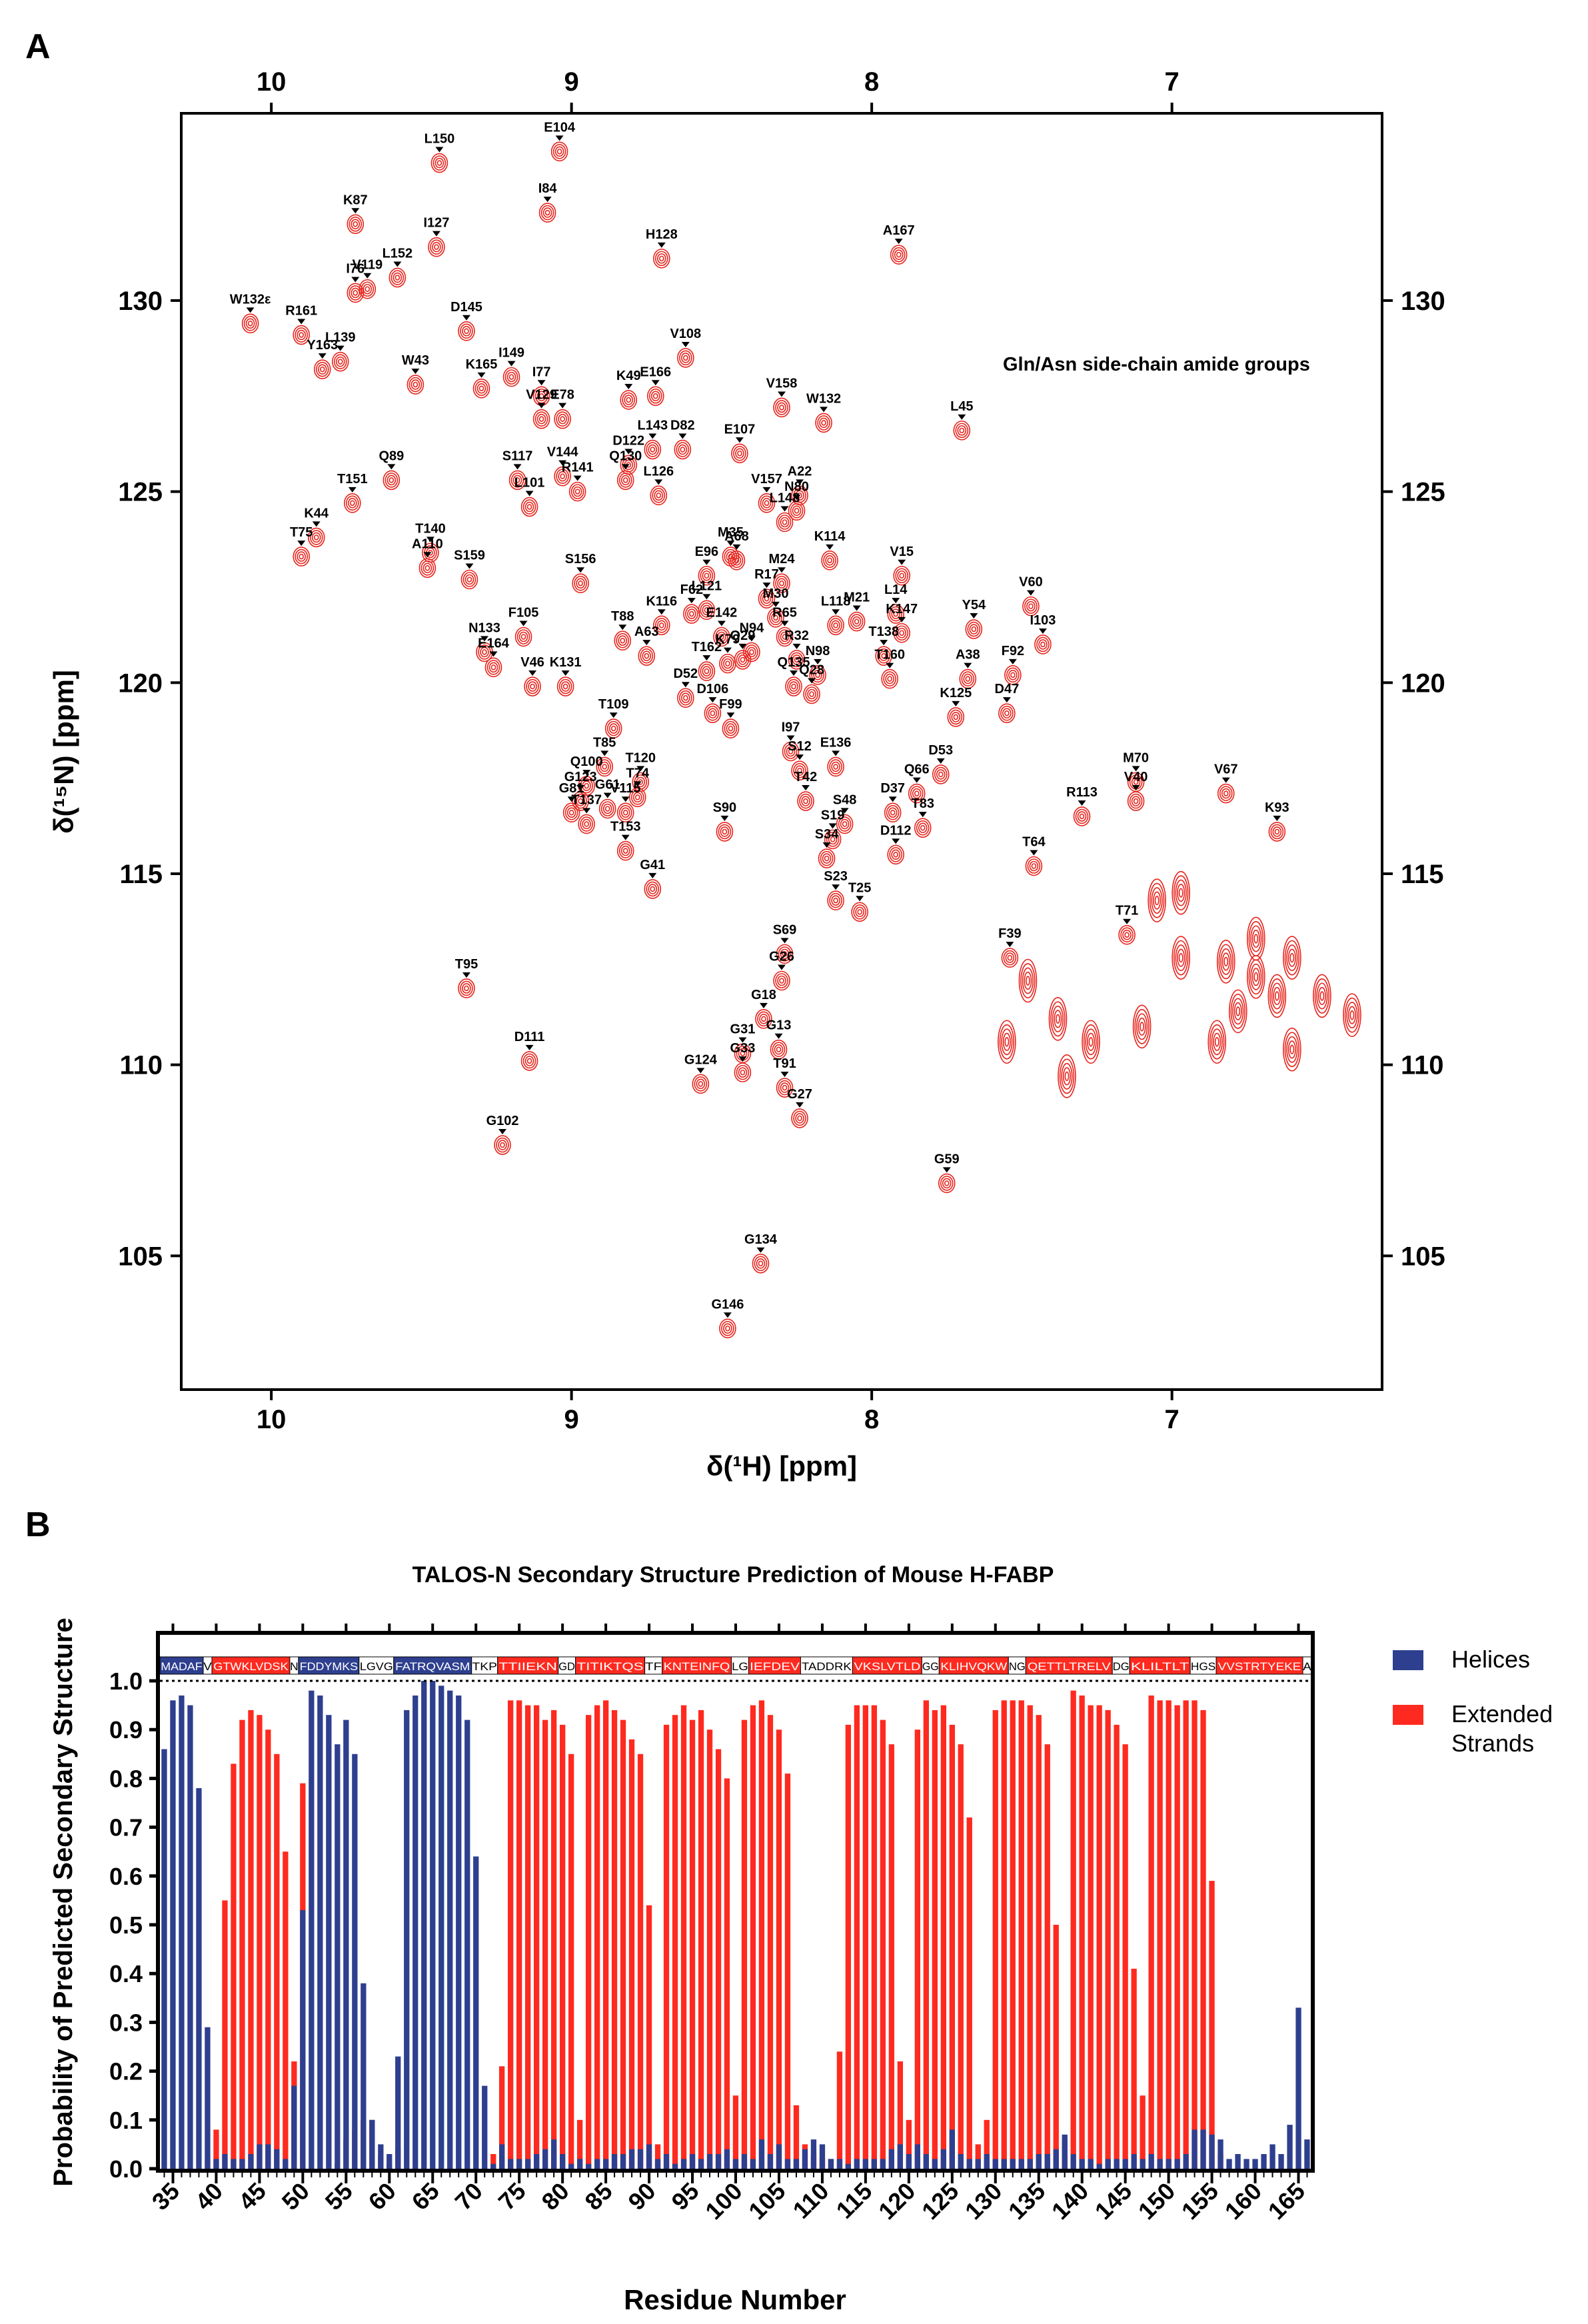 The image size is (1588, 2324). What do you see at coordinates (272, 82) in the screenshot?
I see `x-tick-label-top: 10` at bounding box center [272, 82].